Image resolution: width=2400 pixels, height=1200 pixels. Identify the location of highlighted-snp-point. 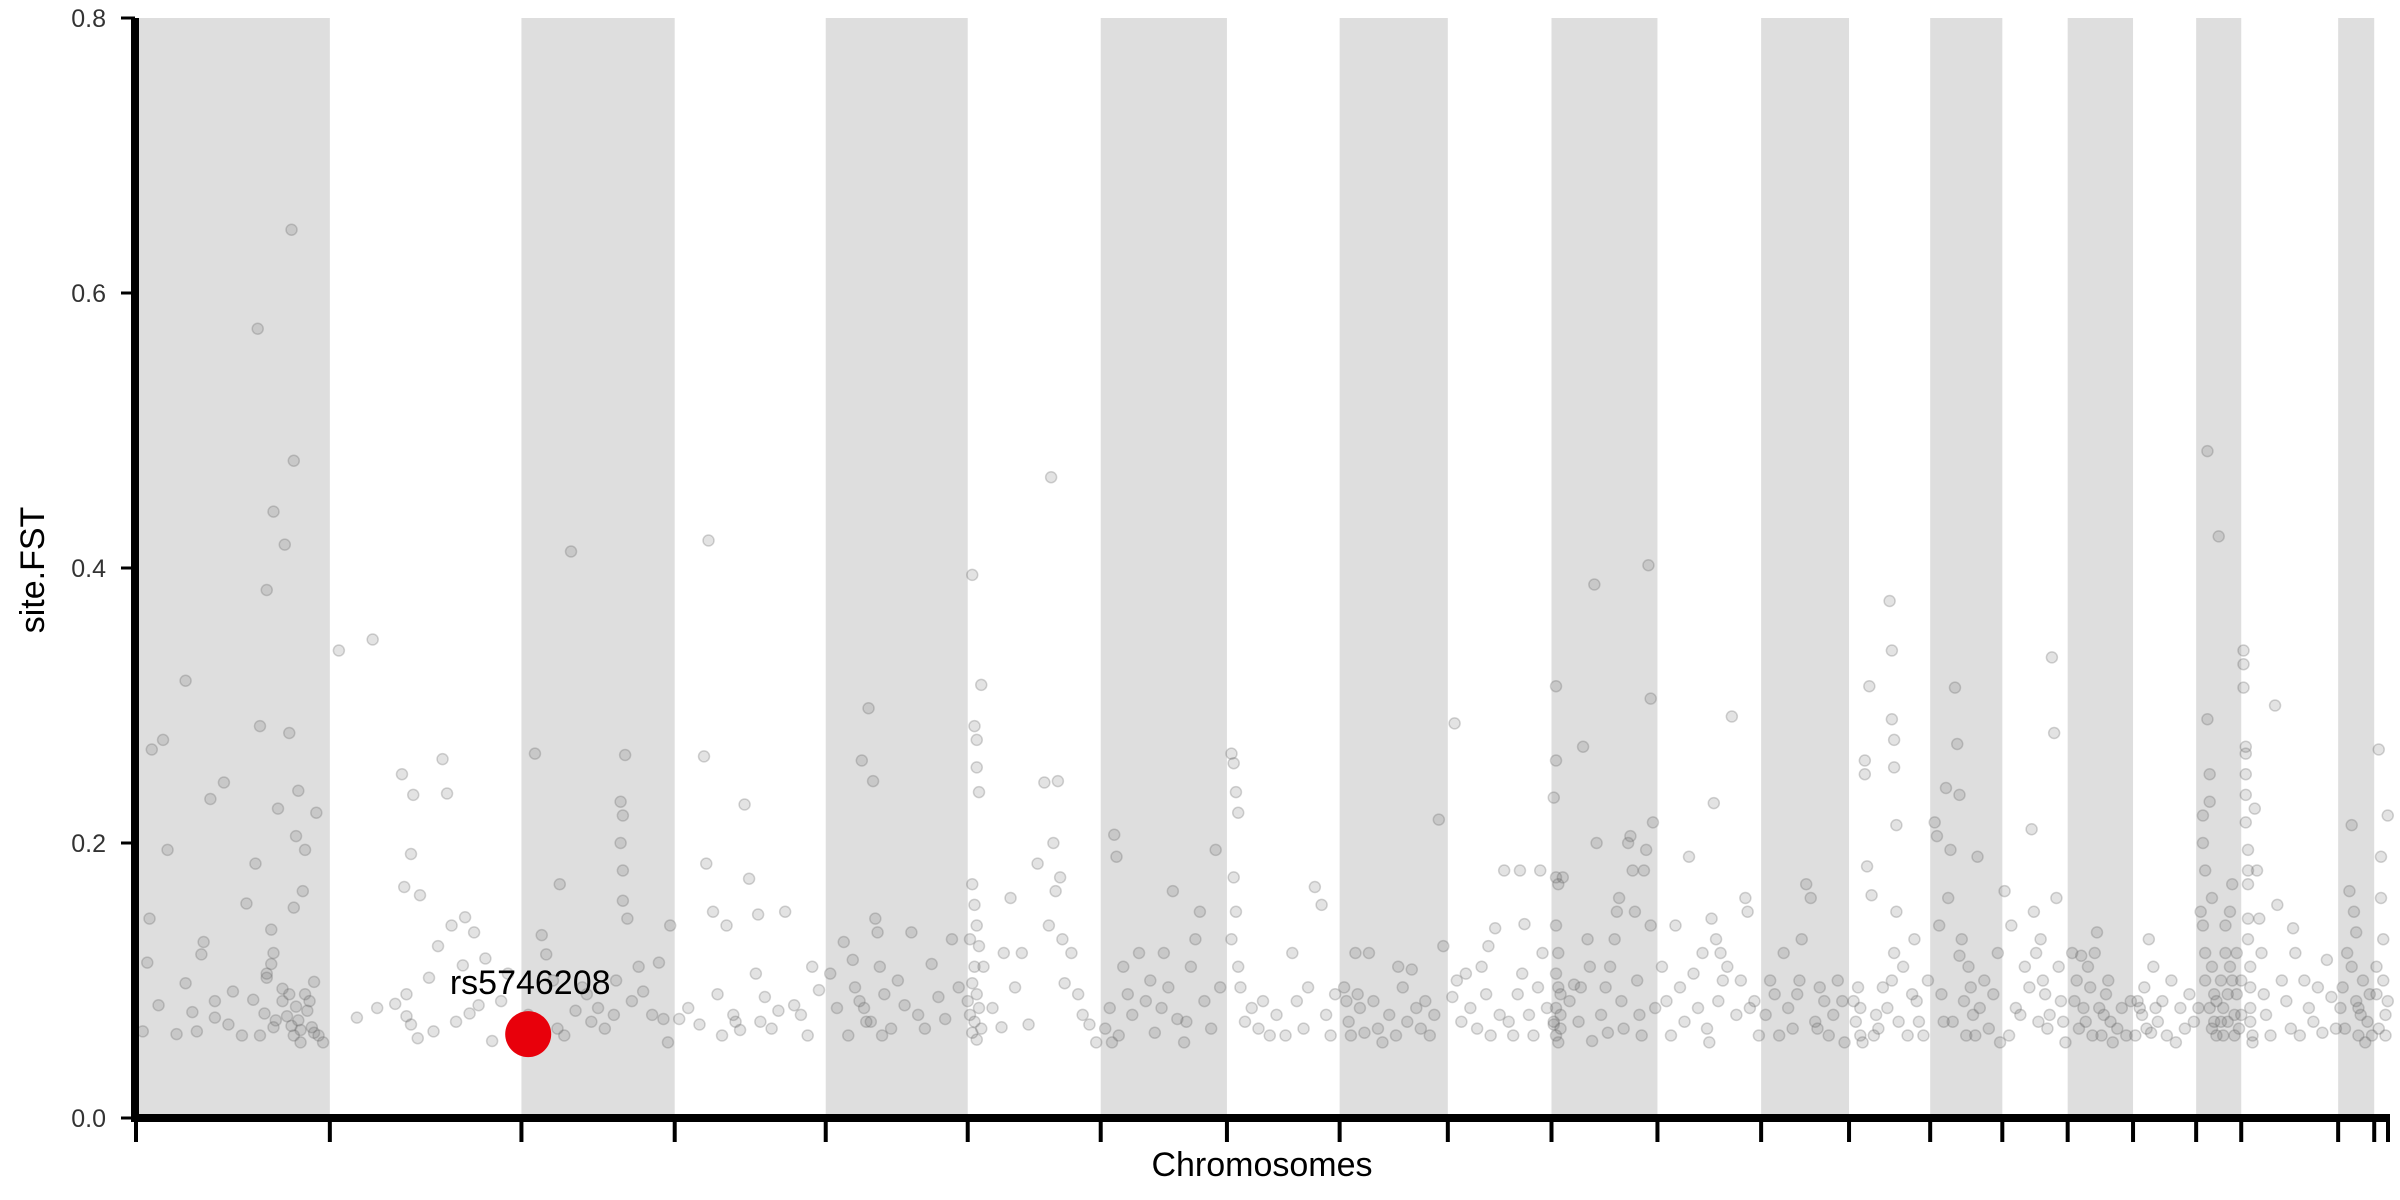
(528, 1034).